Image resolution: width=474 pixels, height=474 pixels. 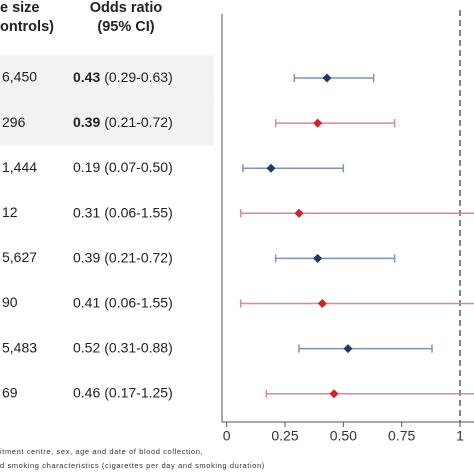 I want to click on odds-ratio: 0.19 (0.07-0.50), so click(x=123, y=167).